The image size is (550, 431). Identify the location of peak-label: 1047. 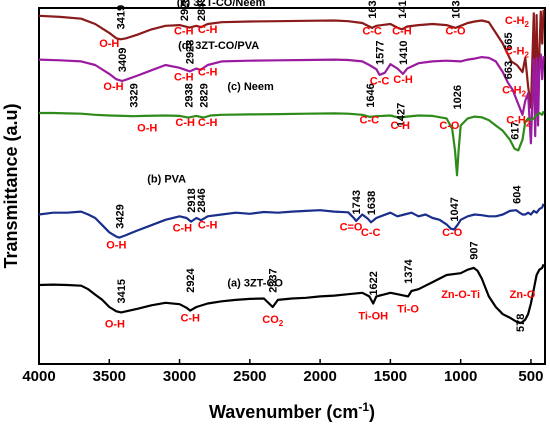
(455, 209).